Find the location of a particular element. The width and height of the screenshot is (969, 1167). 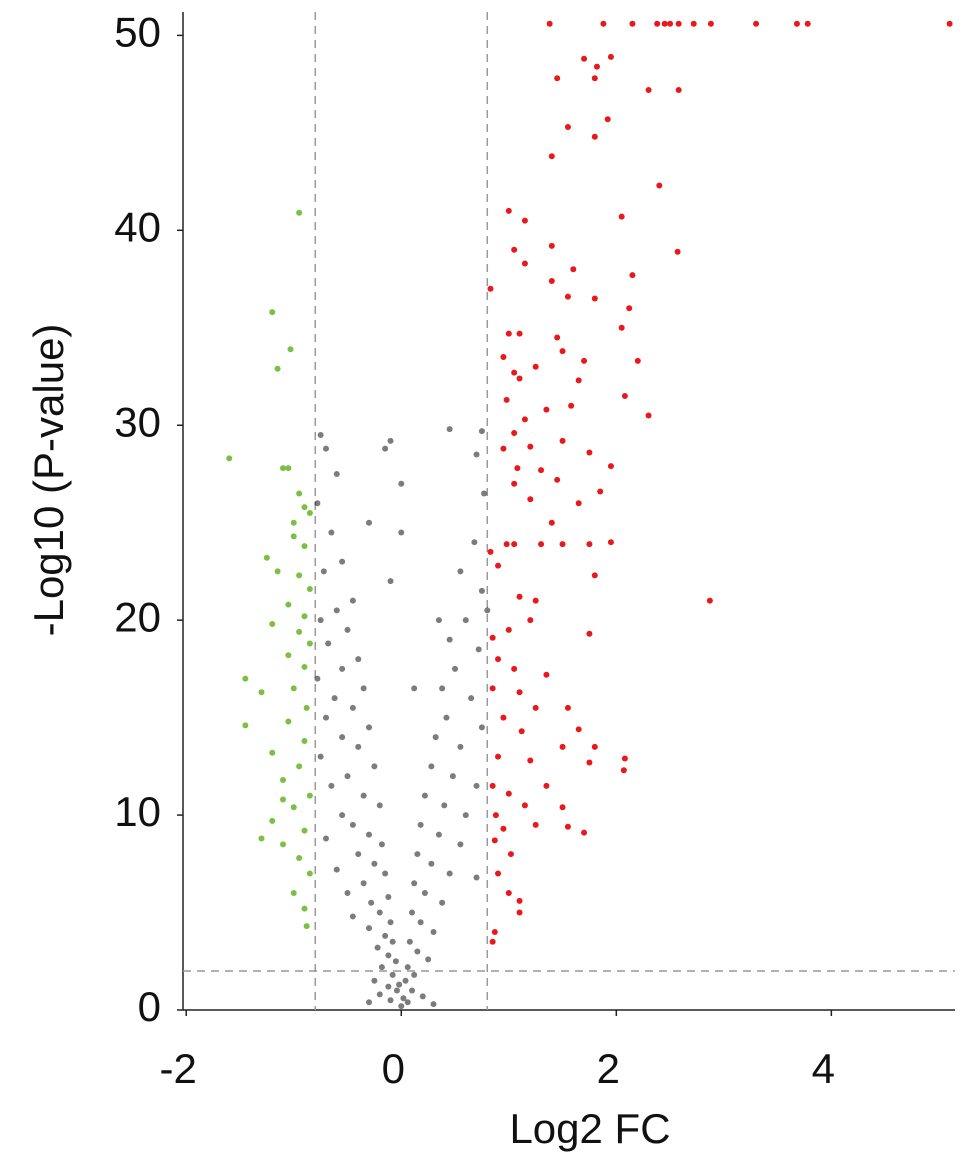

x-tick-label: -2 is located at coordinates (178, 1068).